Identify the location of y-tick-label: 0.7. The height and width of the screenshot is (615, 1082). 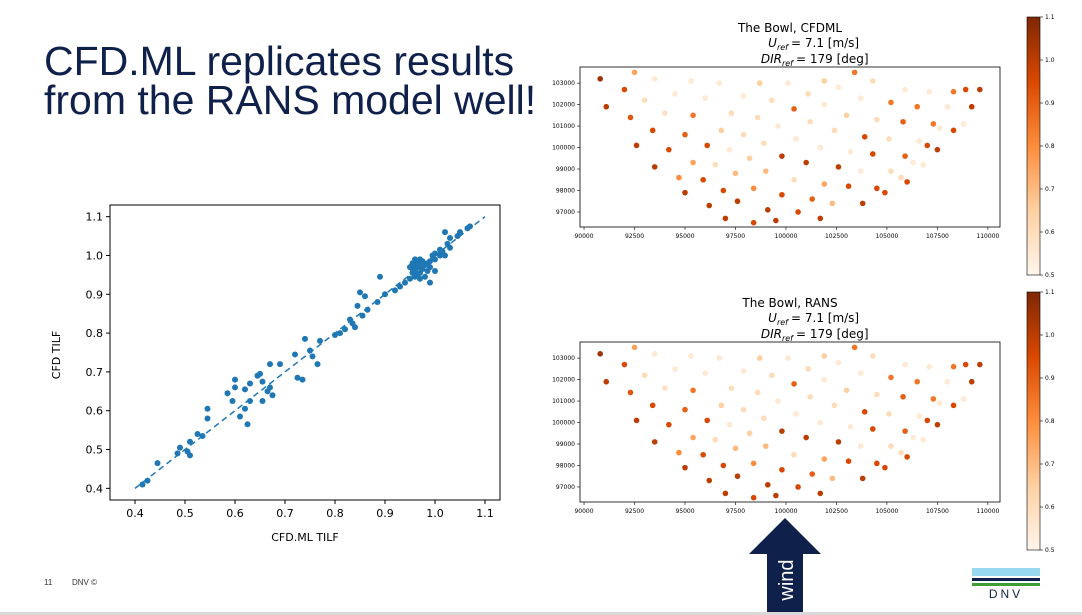
(95, 372).